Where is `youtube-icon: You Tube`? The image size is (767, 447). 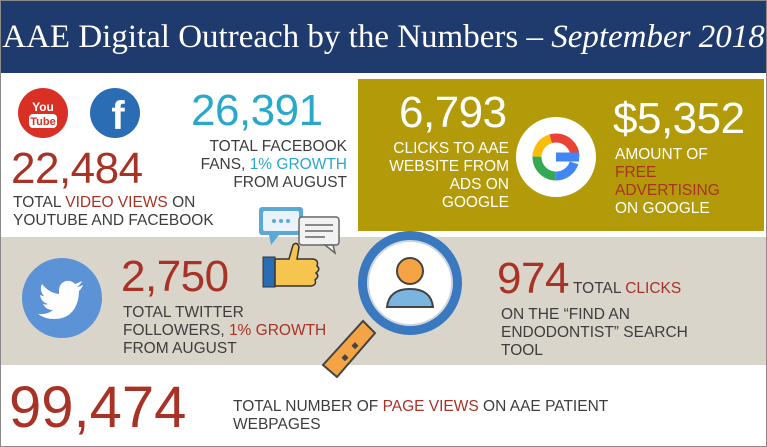
youtube-icon: You Tube is located at coordinates (43, 113).